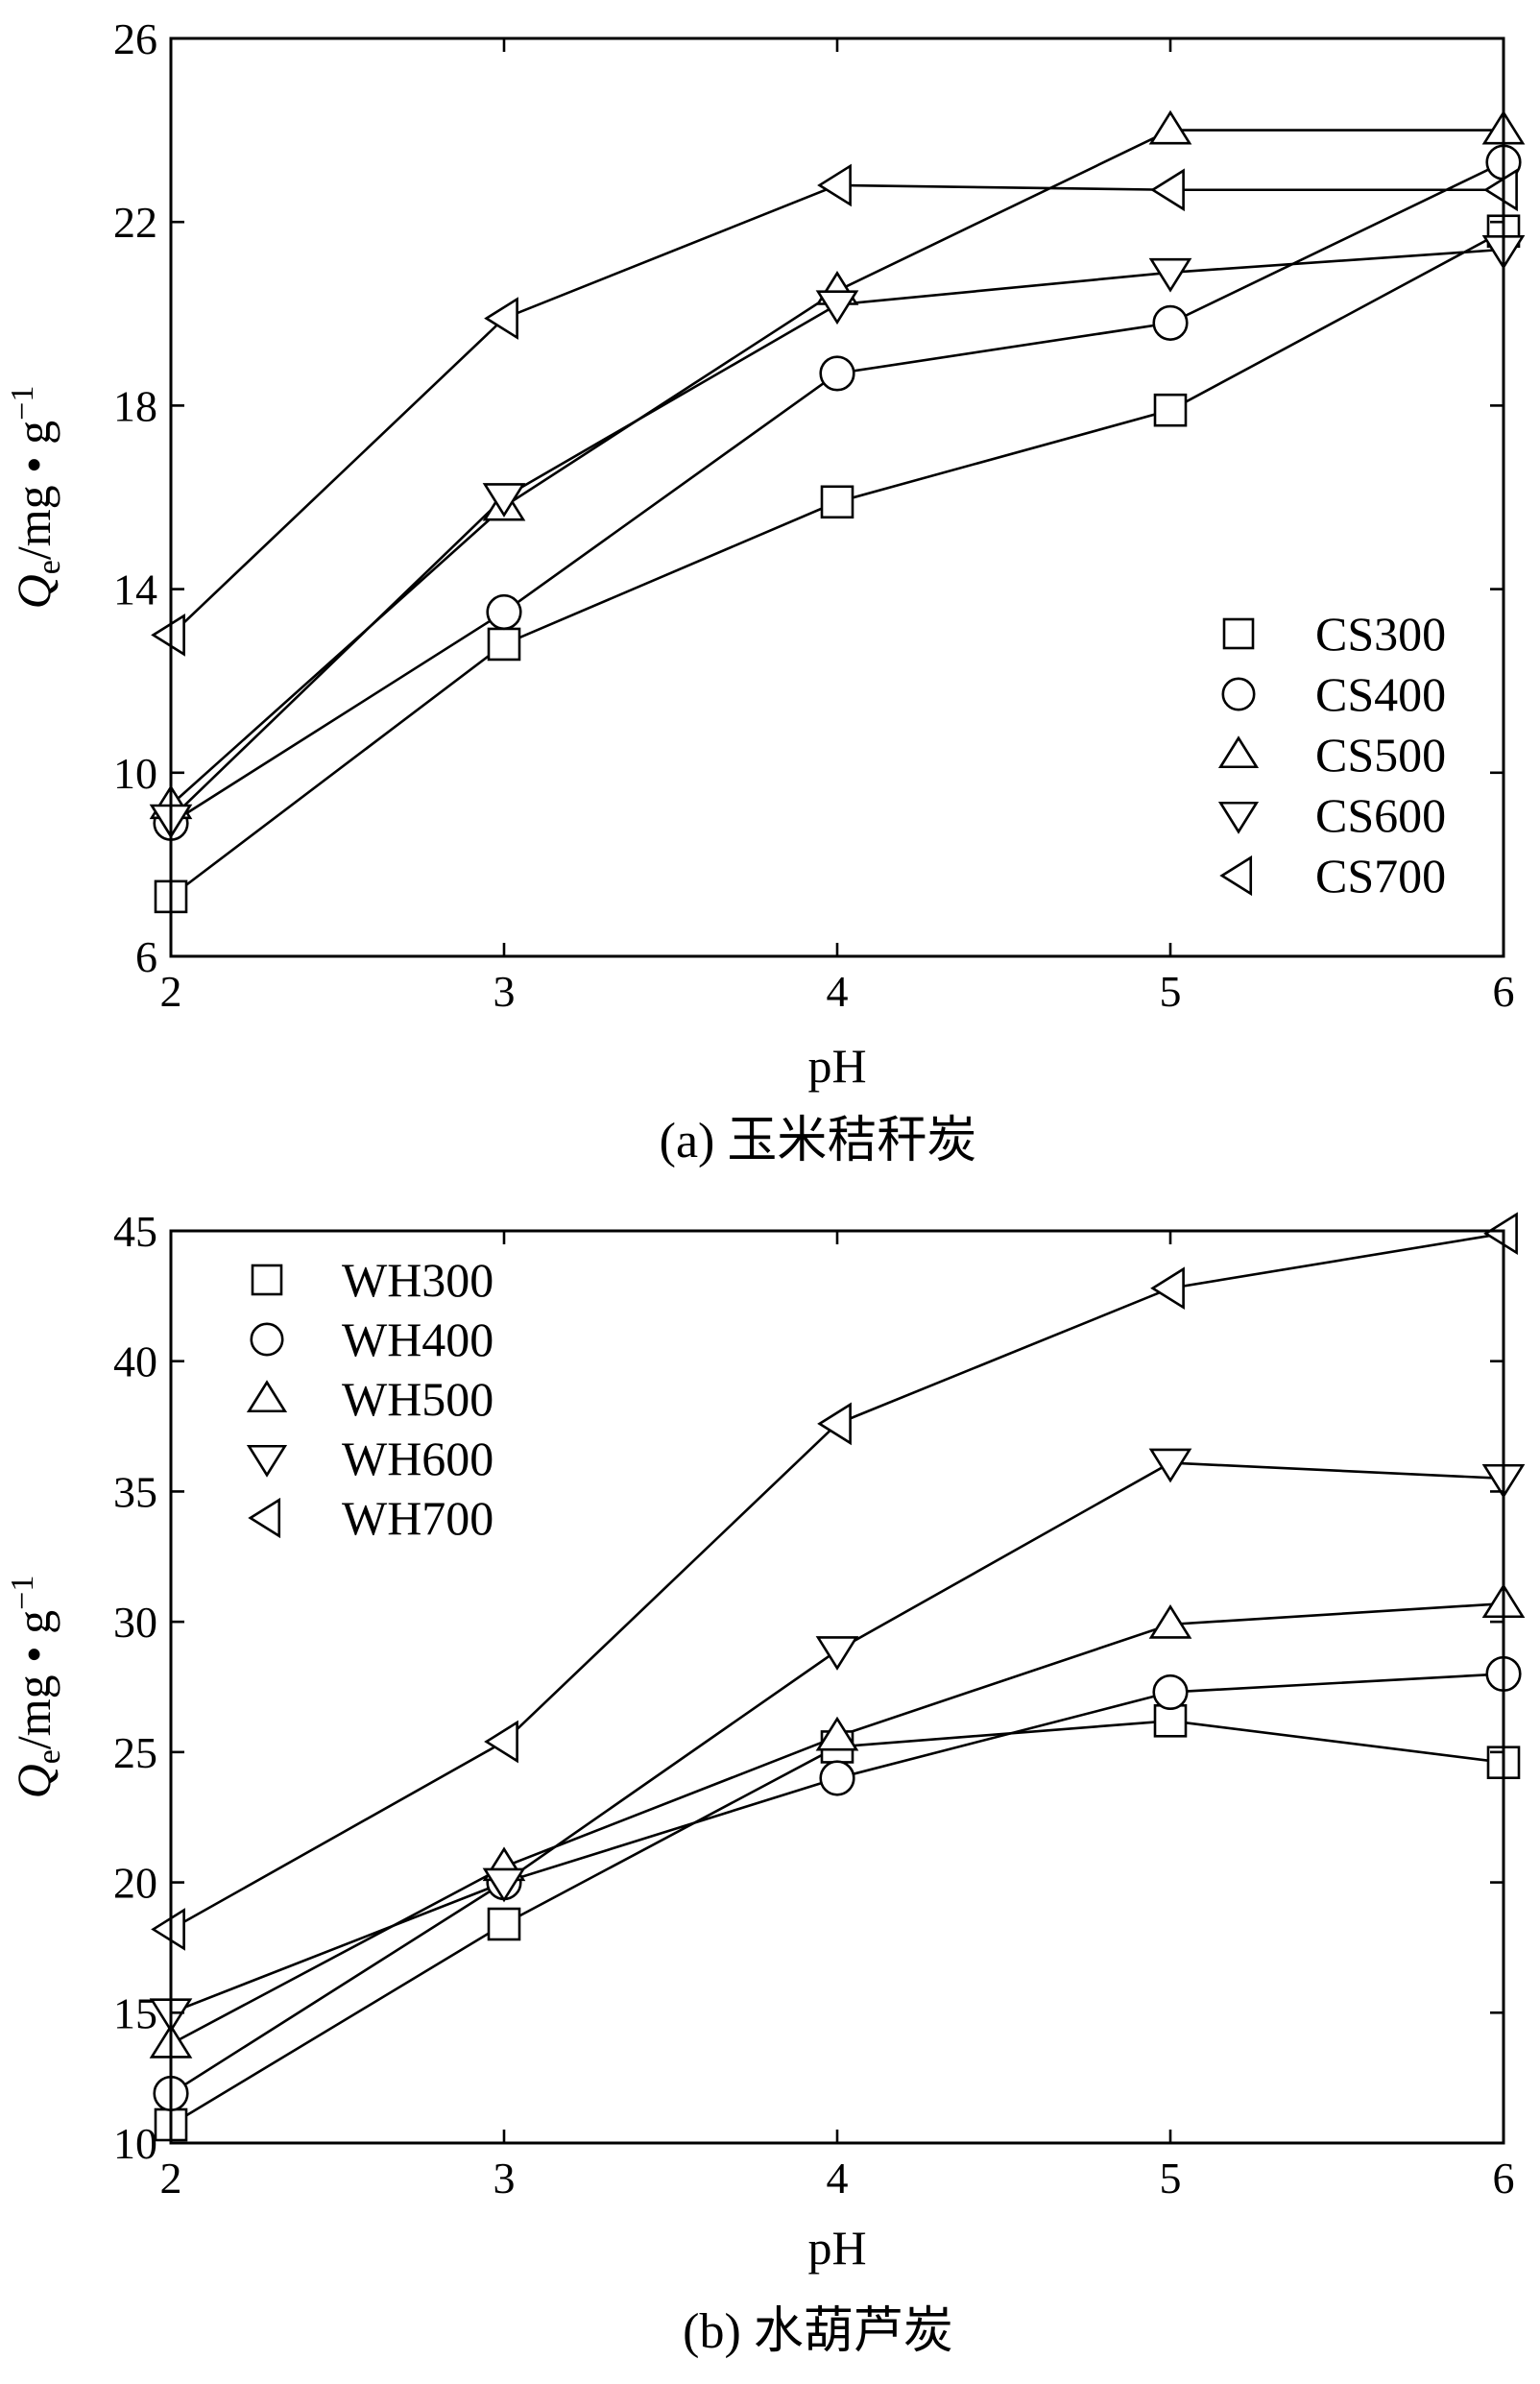 The height and width of the screenshot is (2384, 1540). What do you see at coordinates (23, 1593) in the screenshot?
I see `y-axis-title-sup-b: −1` at bounding box center [23, 1593].